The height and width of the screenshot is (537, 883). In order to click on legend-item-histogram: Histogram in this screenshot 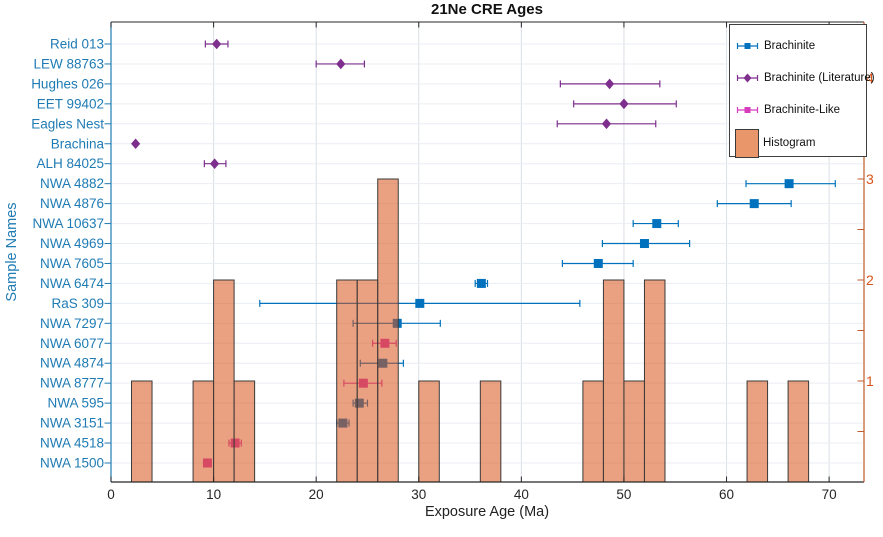, I will do `click(800, 143)`.